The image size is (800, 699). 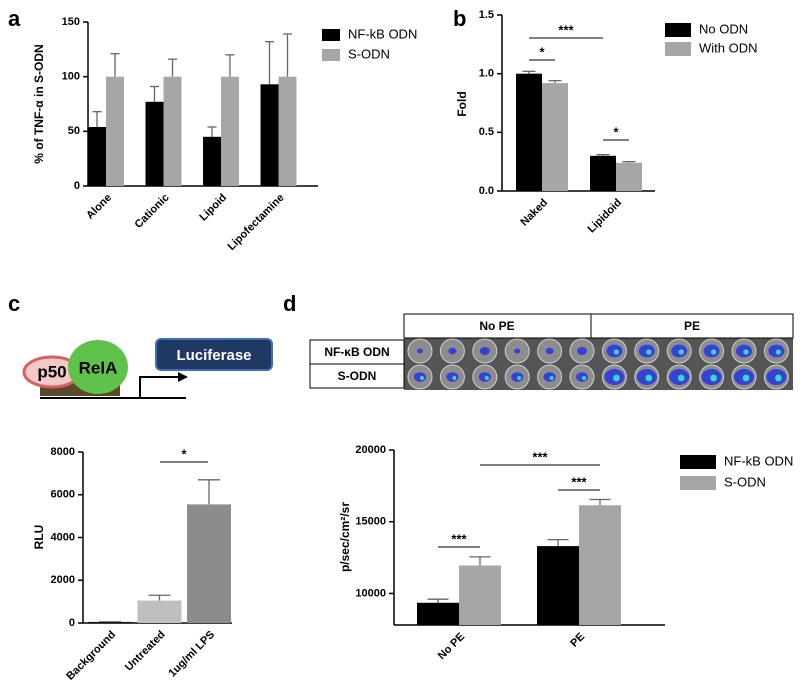 I want to click on plate-row-label: NF-κB ODN, so click(x=356, y=352).